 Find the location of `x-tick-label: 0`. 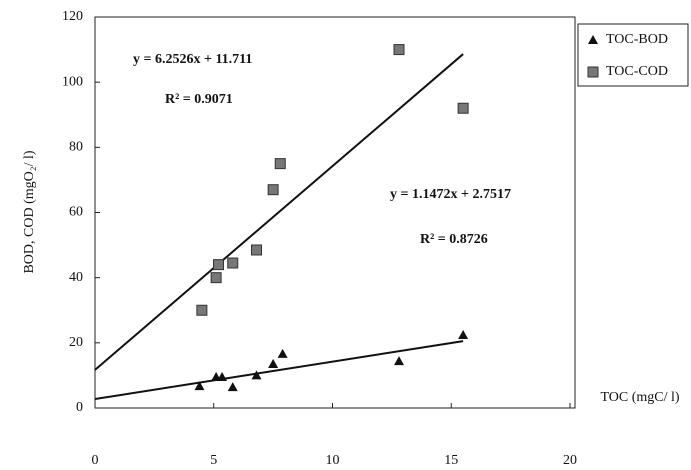

x-tick-label: 0 is located at coordinates (95, 460).